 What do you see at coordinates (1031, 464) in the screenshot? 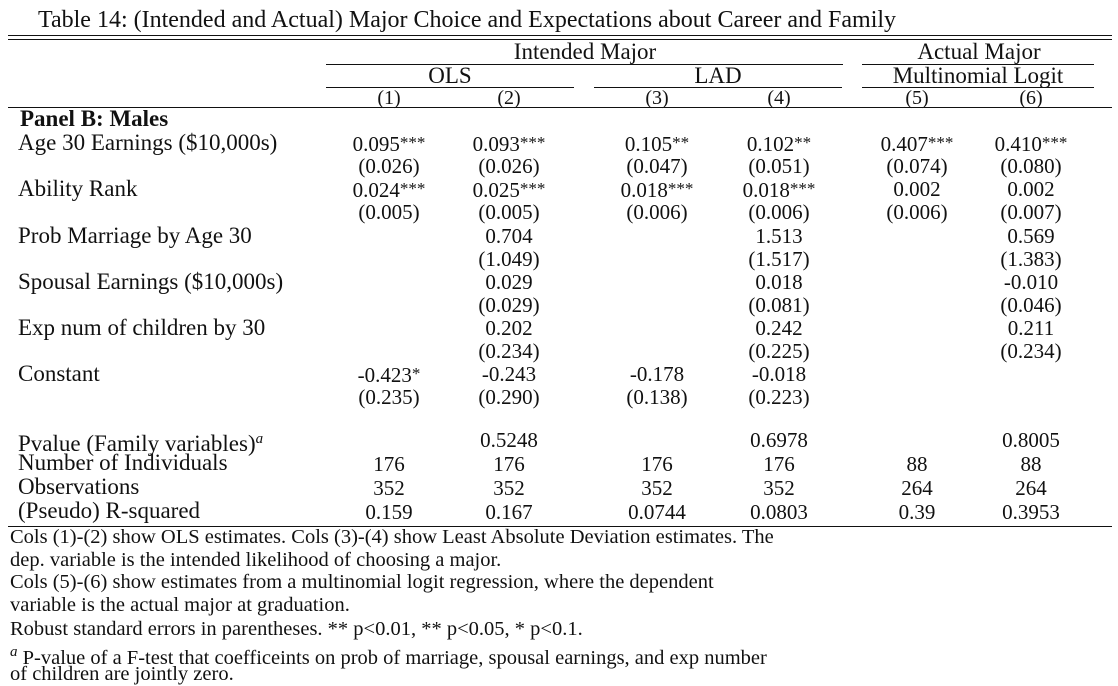
I see `stat-value-cell: 88` at bounding box center [1031, 464].